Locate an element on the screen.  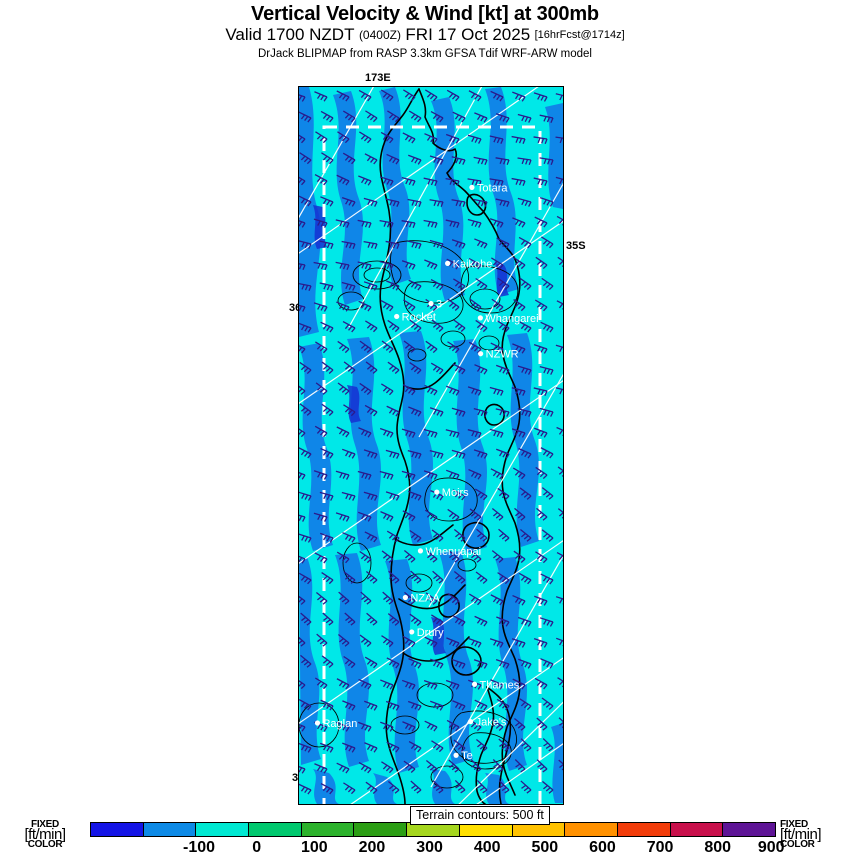
colorbar-label-right: FIXED [ft/min] COLOR is located at coordinates (815, 840).